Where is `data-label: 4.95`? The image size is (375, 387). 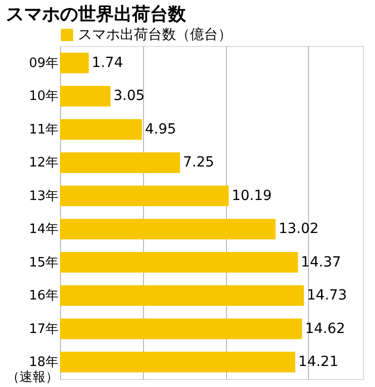 data-label: 4.95 is located at coordinates (160, 129).